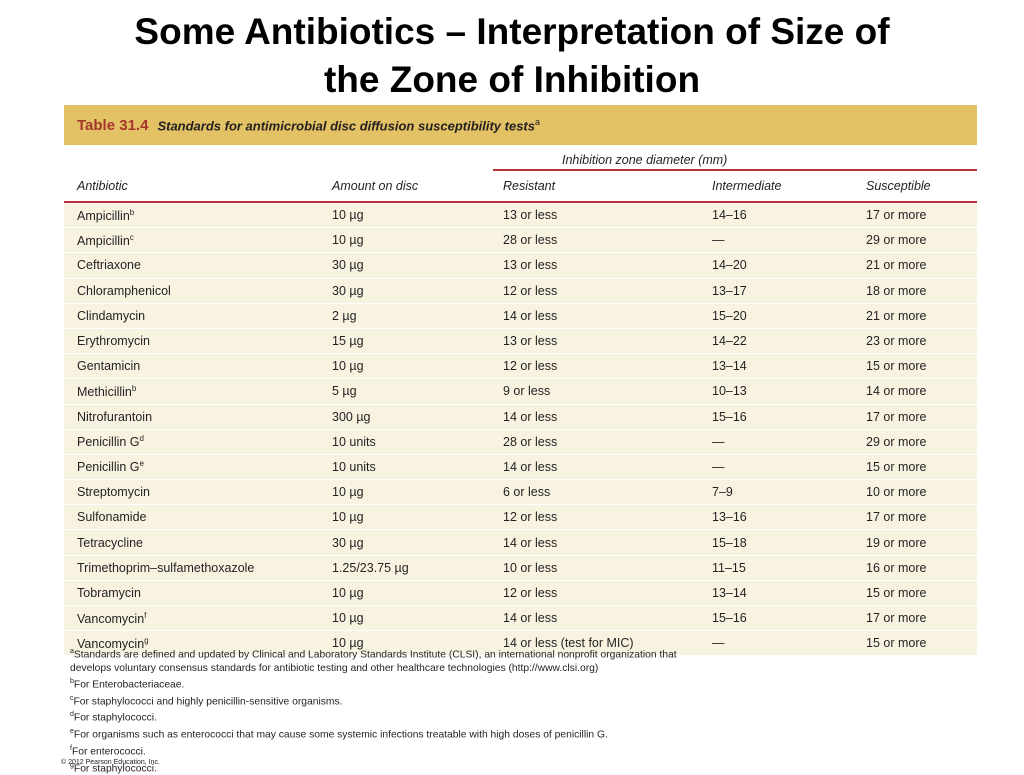 The height and width of the screenshot is (775, 1024). Describe the element at coordinates (417, 442) in the screenshot. I see `cell-amount: 10 units` at that location.